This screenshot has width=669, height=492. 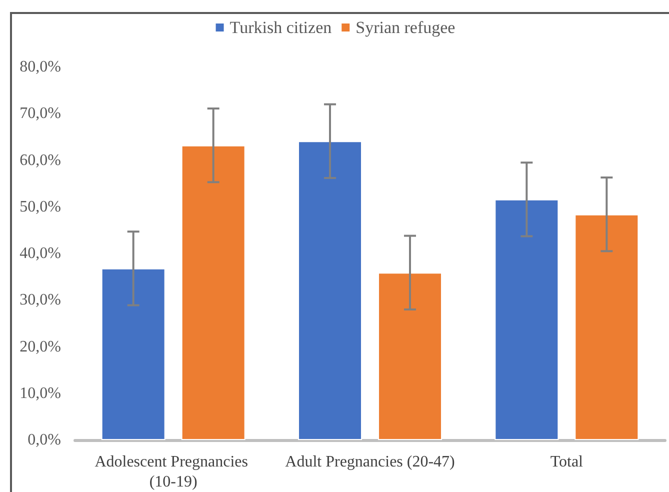 What do you see at coordinates (40, 67) in the screenshot?
I see `y-tick-label: 80,0%` at bounding box center [40, 67].